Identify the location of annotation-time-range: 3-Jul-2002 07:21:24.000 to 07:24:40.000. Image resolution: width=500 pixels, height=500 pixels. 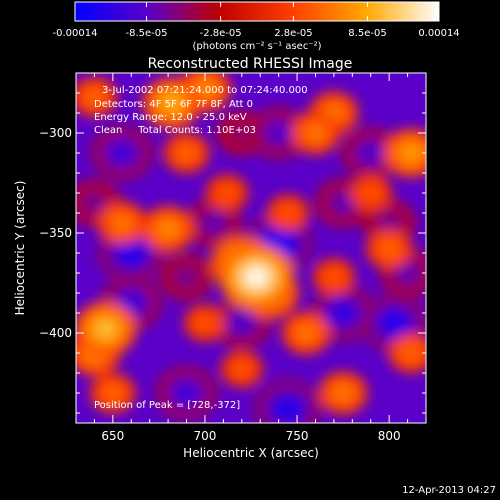
(205, 90).